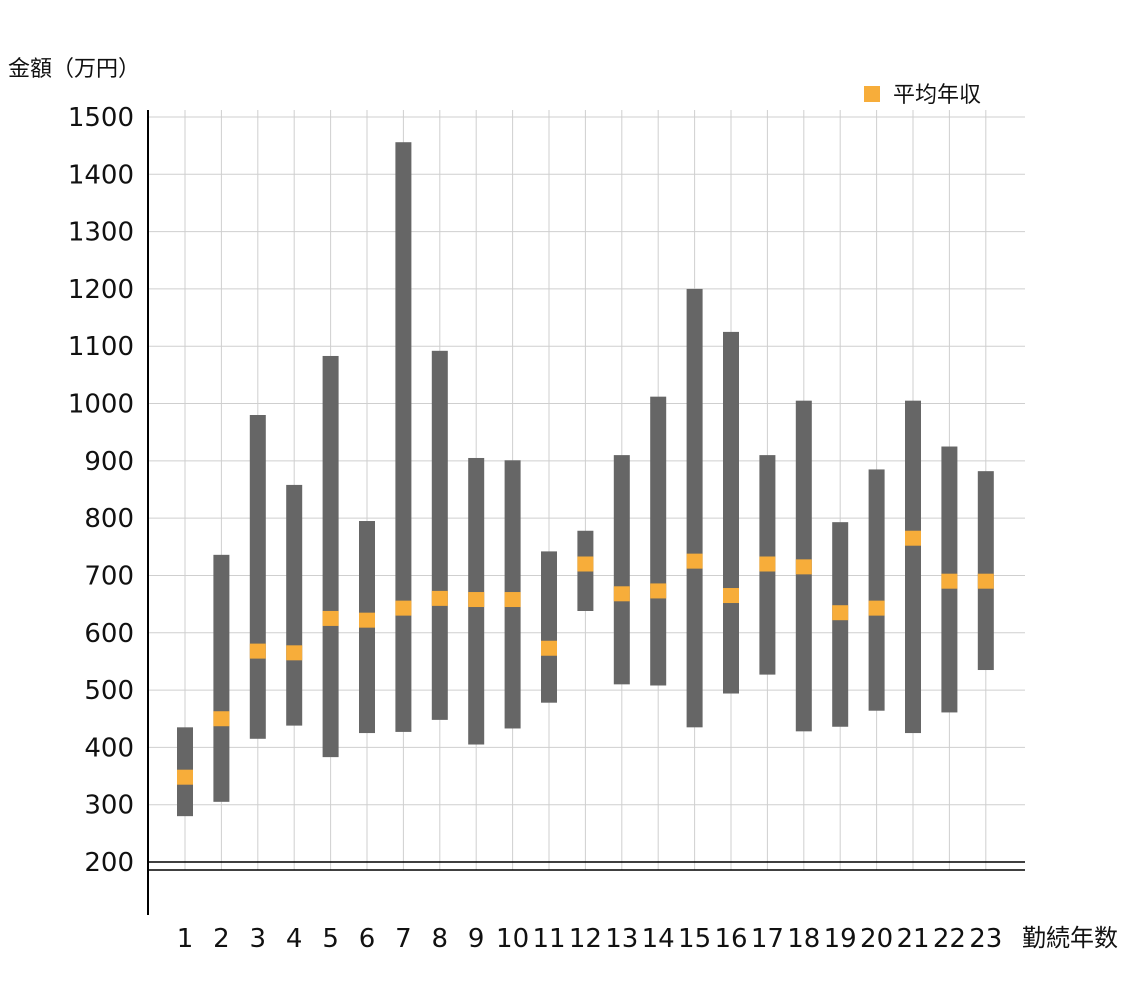 The image size is (1138, 983). What do you see at coordinates (109, 748) in the screenshot?
I see `y-tick-label: 400` at bounding box center [109, 748].